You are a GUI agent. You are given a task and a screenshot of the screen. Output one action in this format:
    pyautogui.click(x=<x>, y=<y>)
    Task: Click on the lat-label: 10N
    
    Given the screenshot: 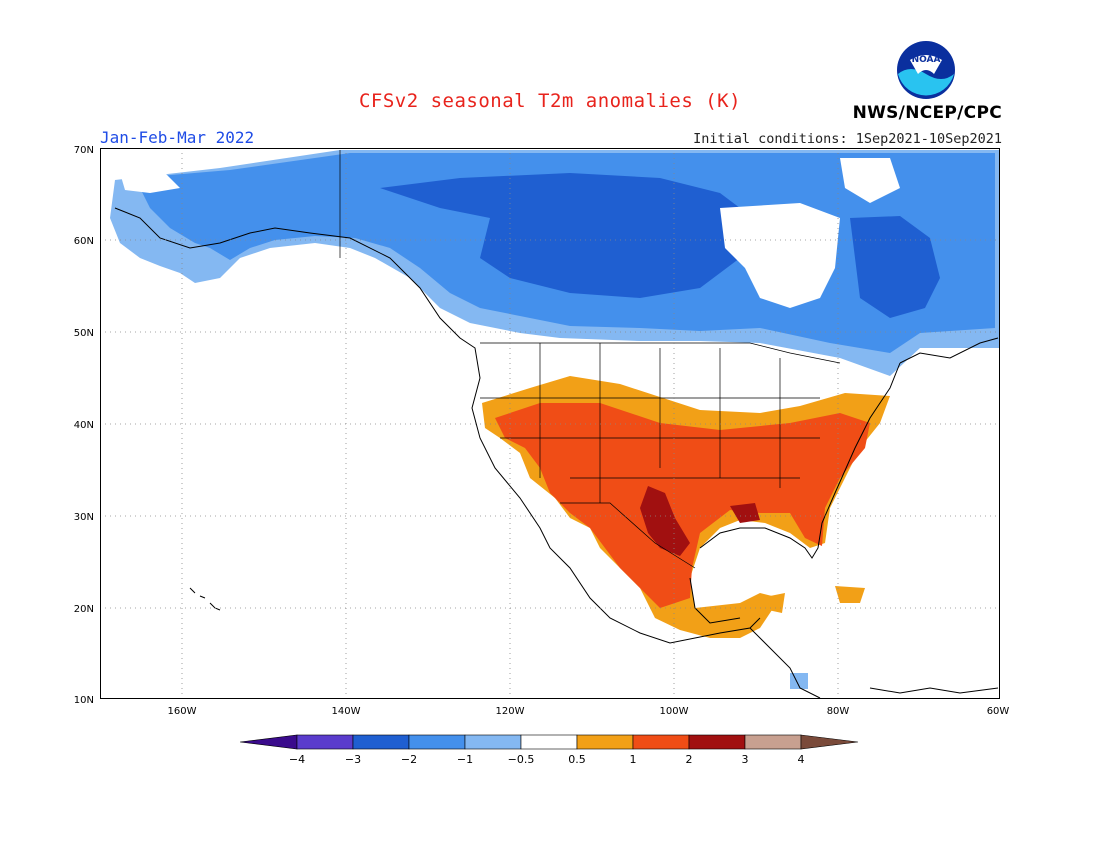 What is the action you would take?
    pyautogui.click(x=84, y=700)
    